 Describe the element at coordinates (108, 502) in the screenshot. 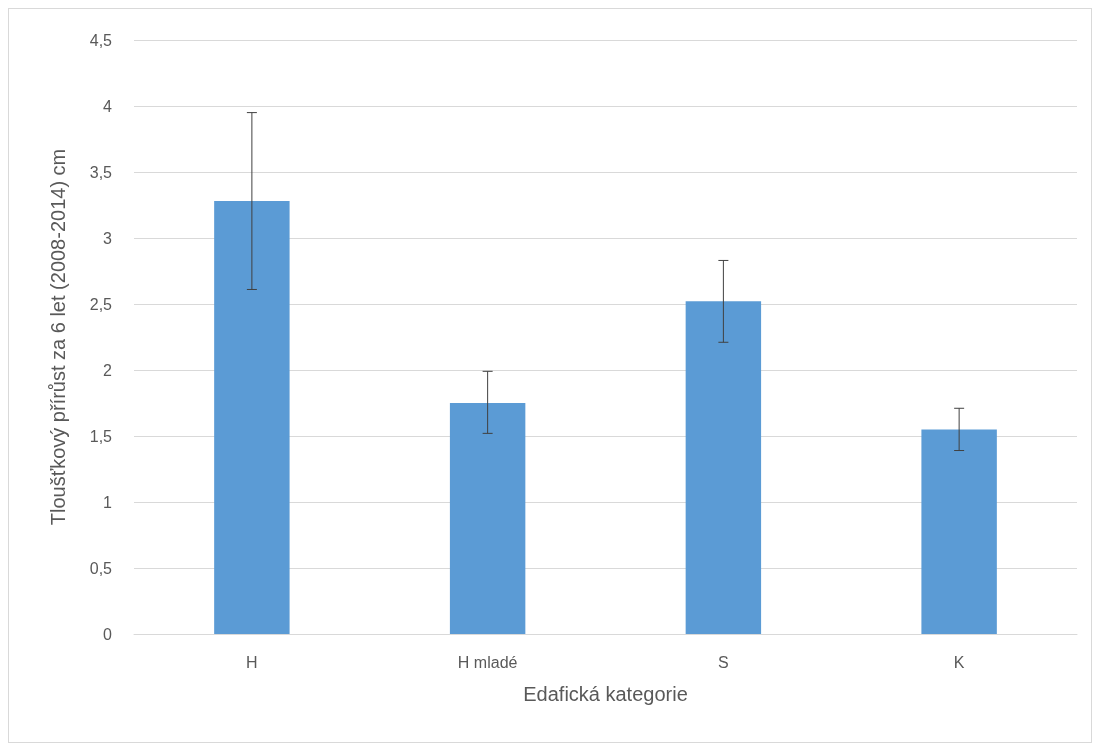

I see `y-tick-label: 1` at that location.